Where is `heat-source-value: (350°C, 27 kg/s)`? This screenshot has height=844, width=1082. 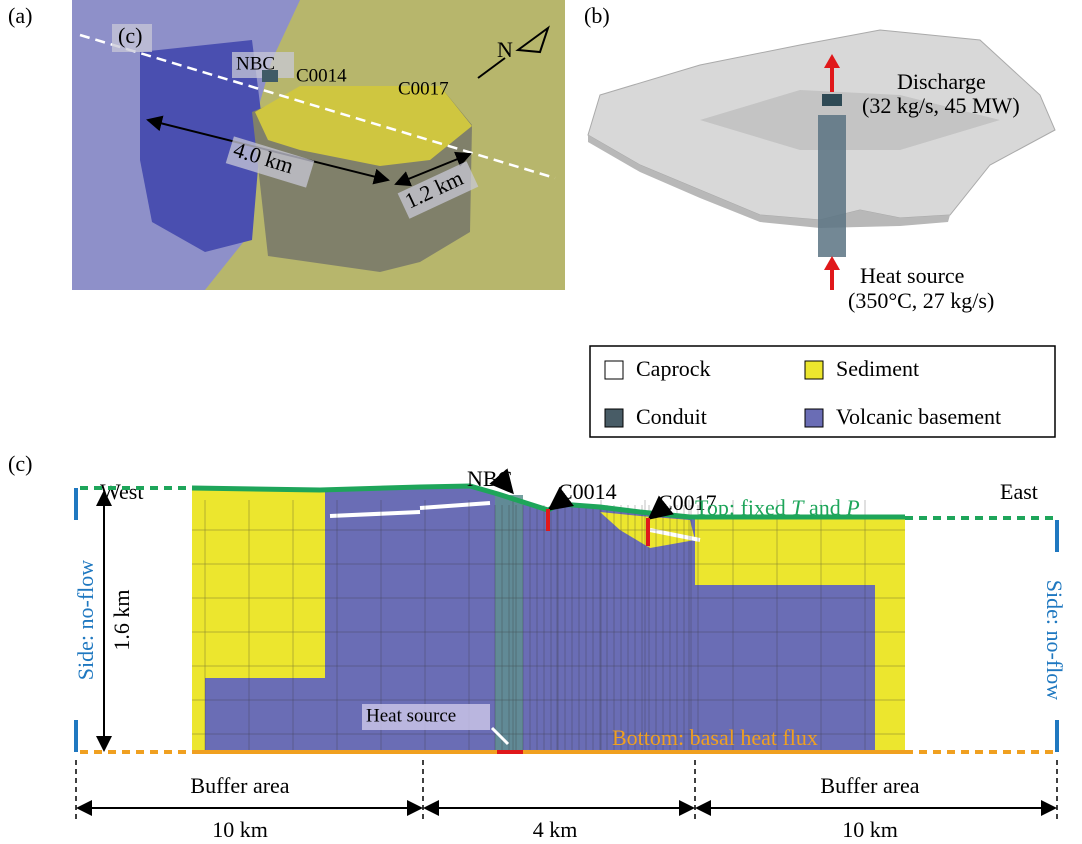
heat-source-value: (350°C, 27 kg/s) is located at coordinates (921, 300).